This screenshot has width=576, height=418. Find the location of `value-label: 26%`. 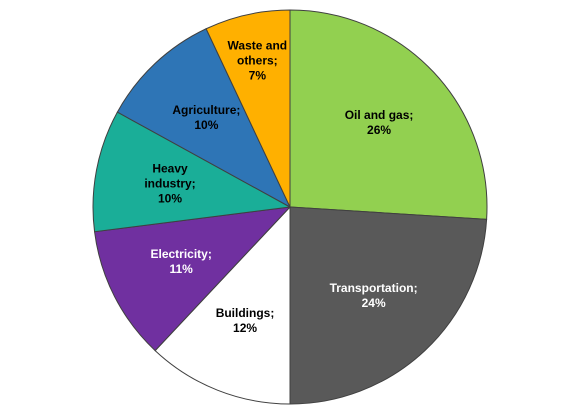

value-label: 26% is located at coordinates (379, 130).